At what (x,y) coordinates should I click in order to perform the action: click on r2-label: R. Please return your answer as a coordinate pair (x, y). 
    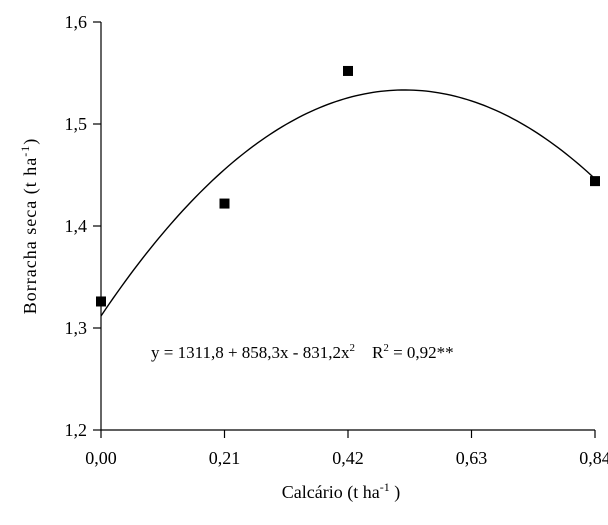
    Looking at the image, I should click on (378, 352).